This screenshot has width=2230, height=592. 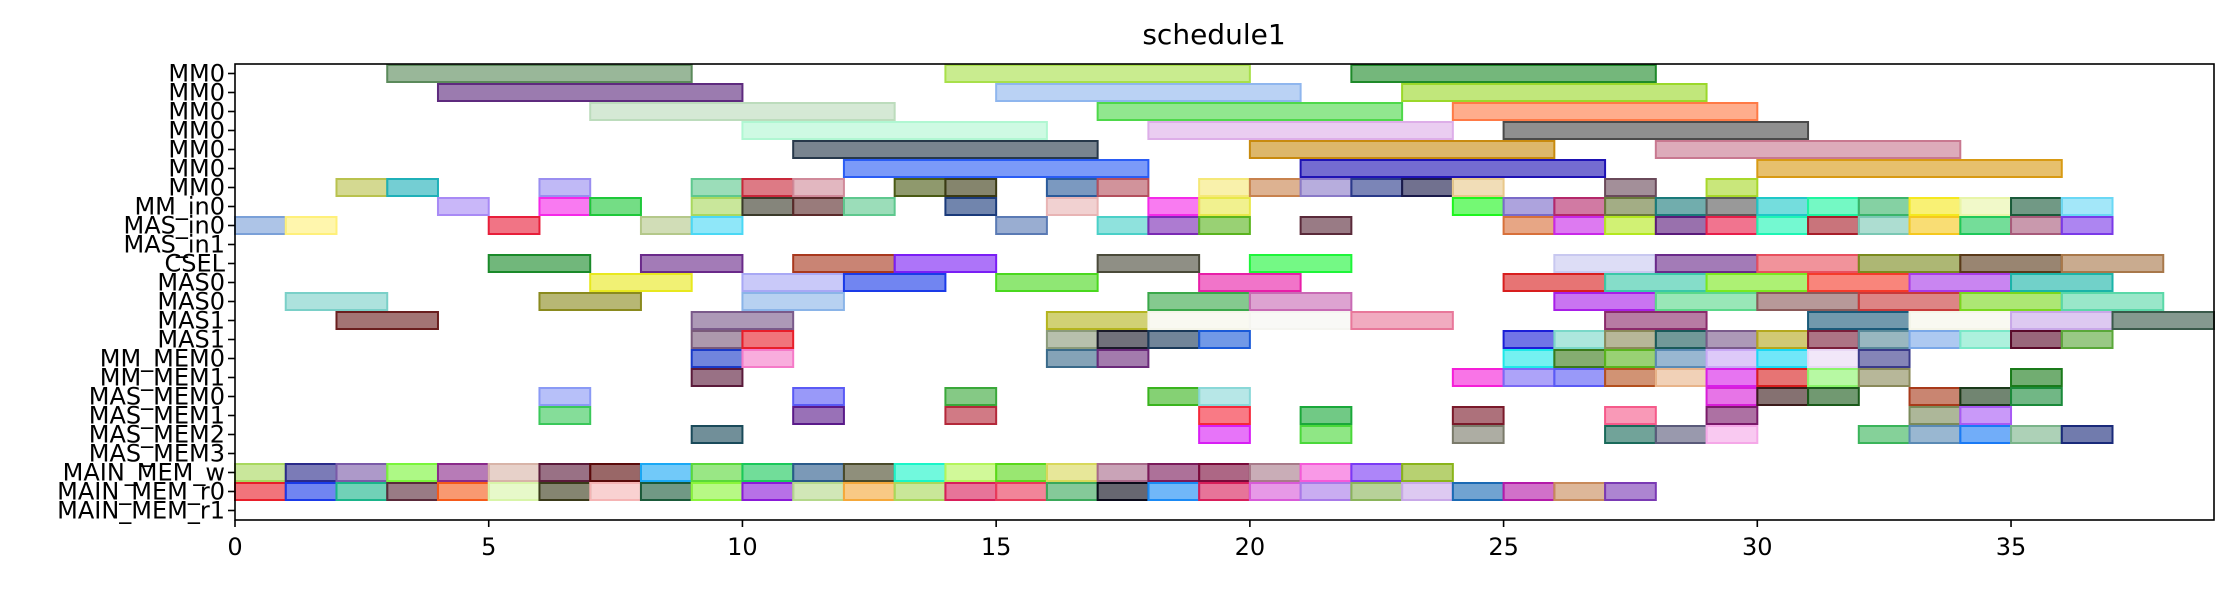 I want to click on y-tick-label: MM0, so click(x=196, y=169).